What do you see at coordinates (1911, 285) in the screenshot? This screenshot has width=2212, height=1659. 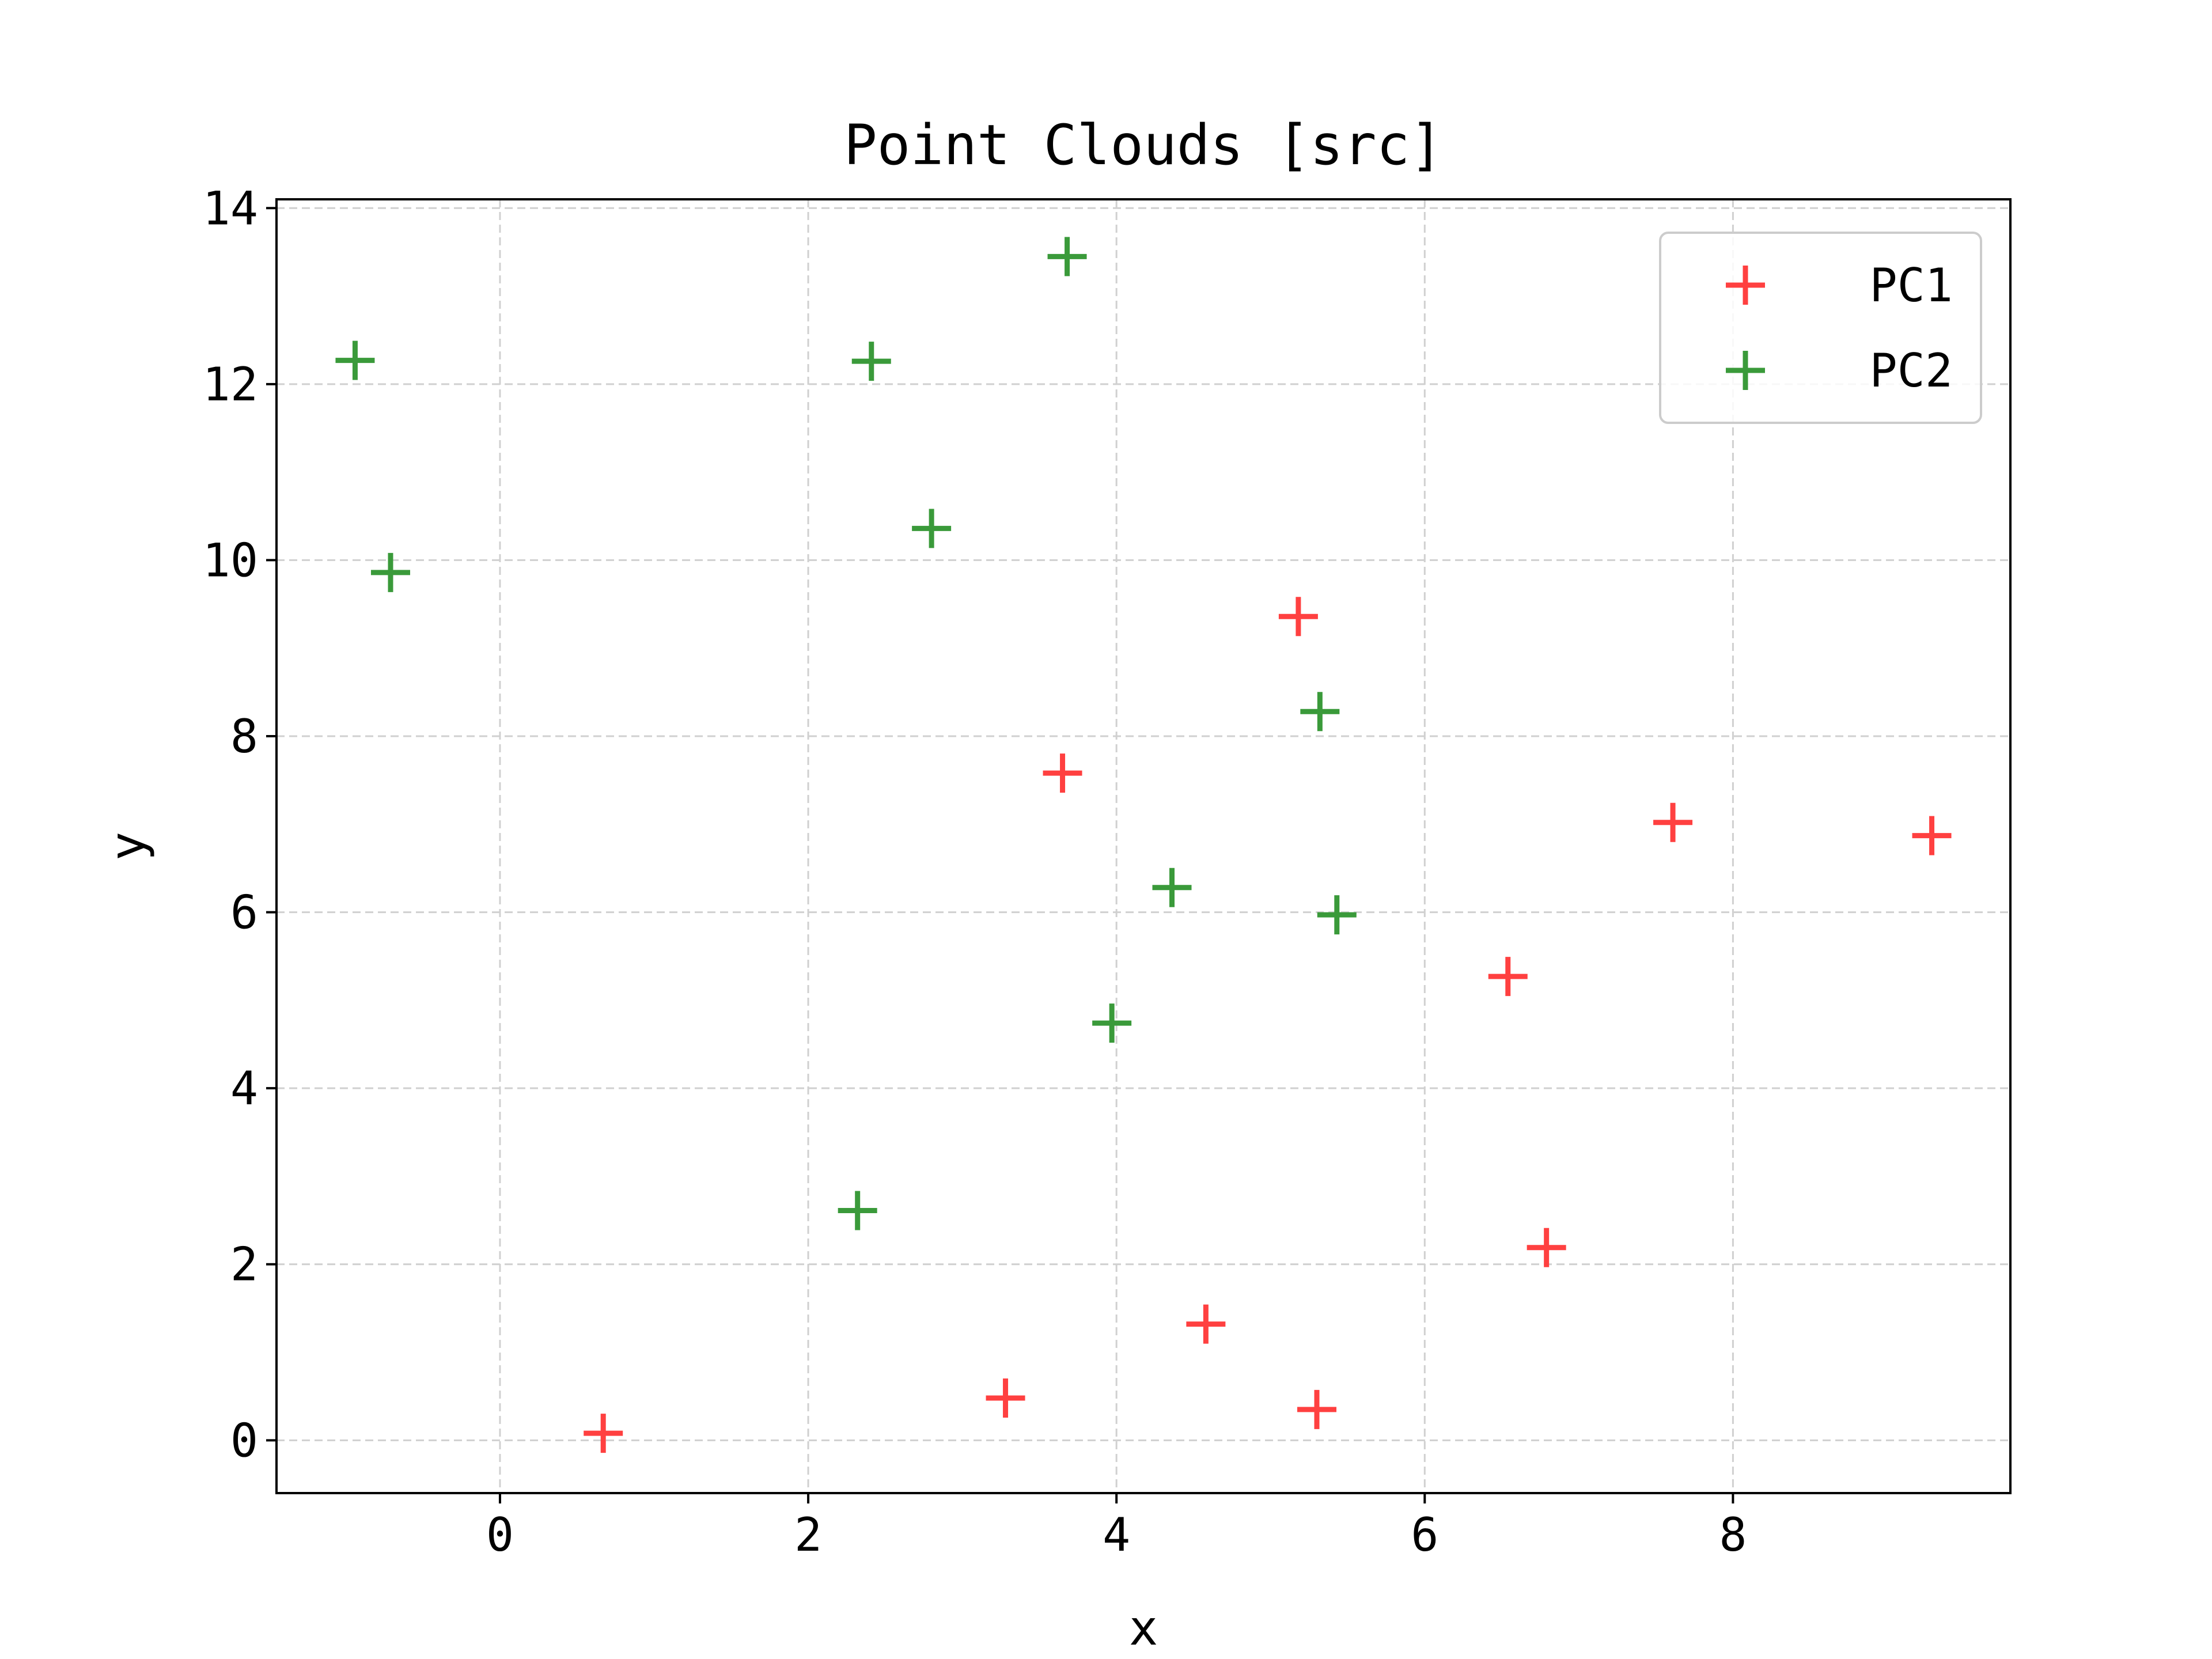 I see `legend-label: PC1` at bounding box center [1911, 285].